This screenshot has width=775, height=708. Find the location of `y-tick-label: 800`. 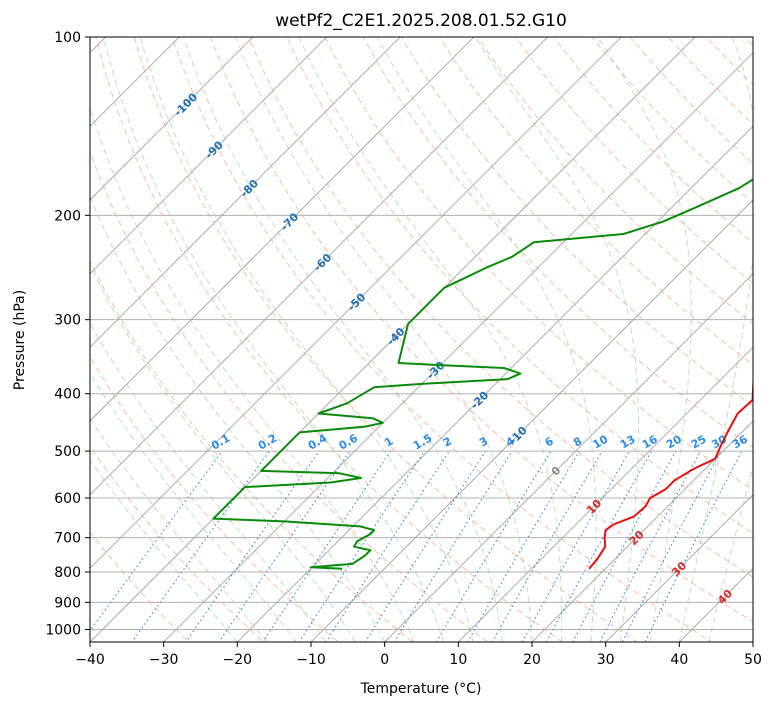

y-tick-label: 800 is located at coordinates (67, 573).